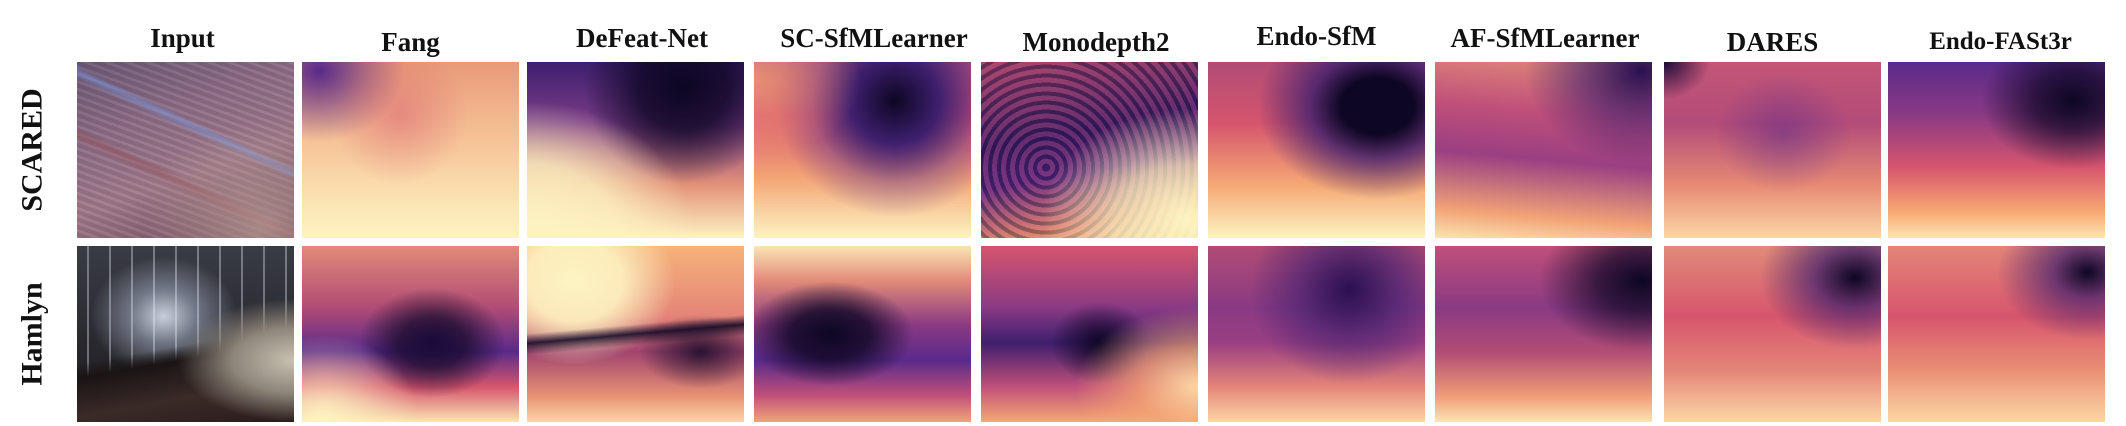  I want to click on row-label-scared: SCARED, so click(33, 150).